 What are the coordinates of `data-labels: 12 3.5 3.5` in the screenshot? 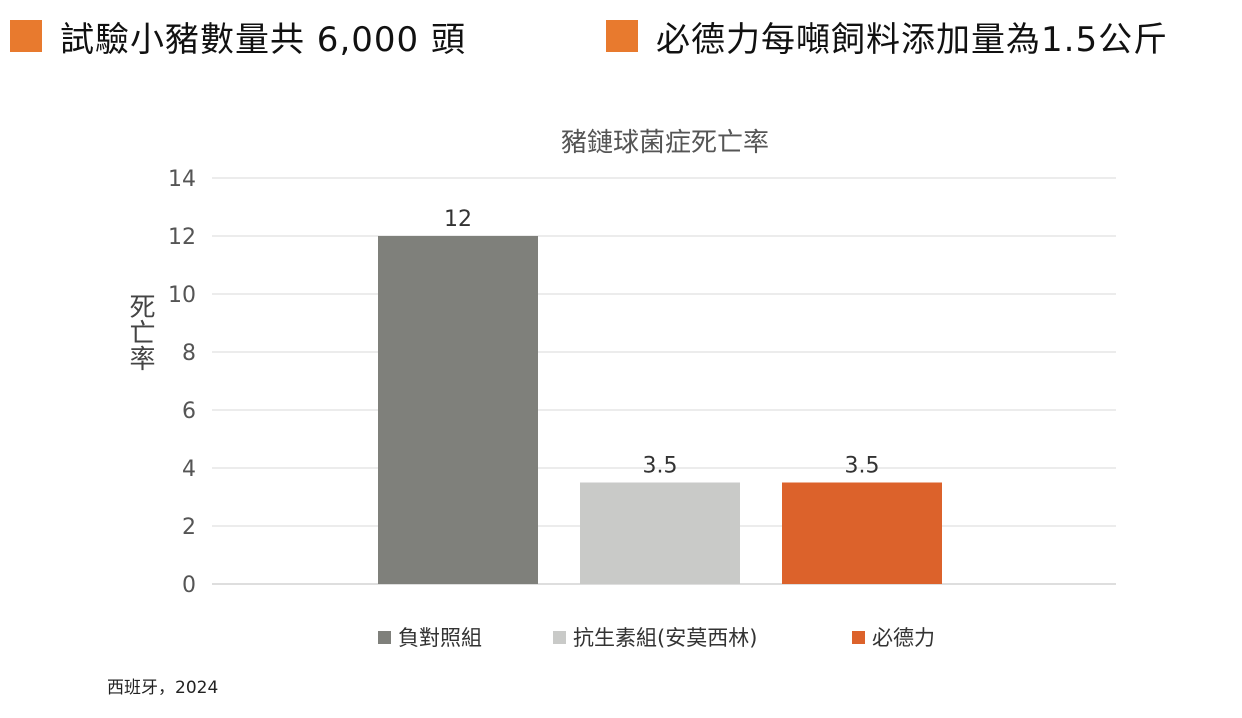 It's located at (662, 343).